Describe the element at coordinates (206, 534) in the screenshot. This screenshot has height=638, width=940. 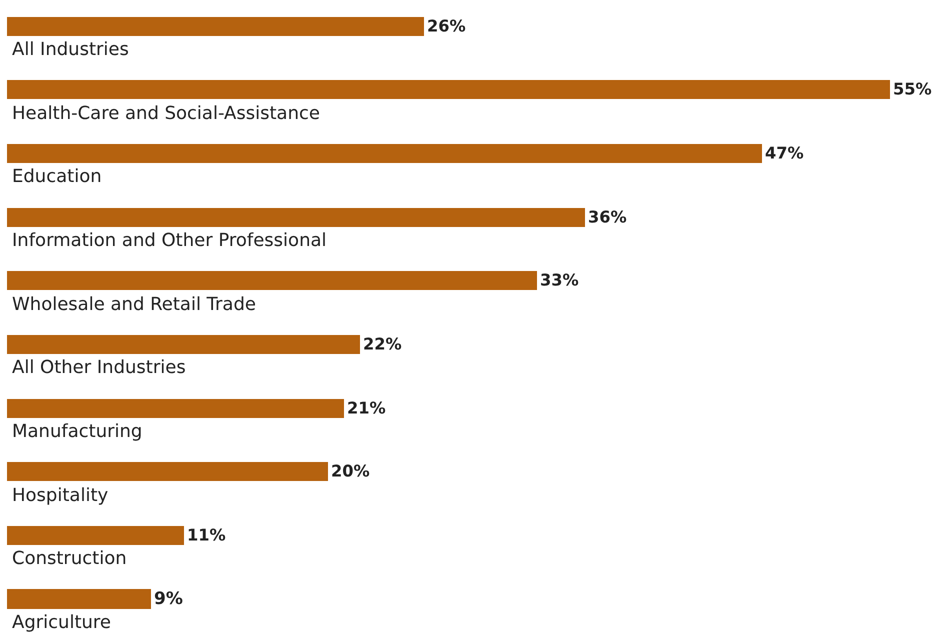
I see `data-label: 11%` at that location.